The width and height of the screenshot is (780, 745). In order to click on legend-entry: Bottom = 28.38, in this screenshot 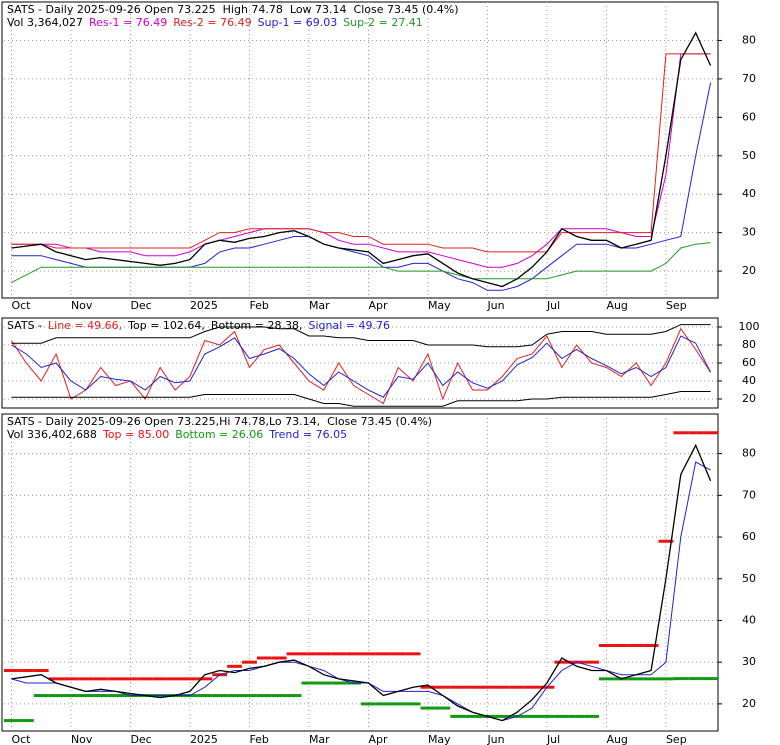, I will do `click(256, 325)`.